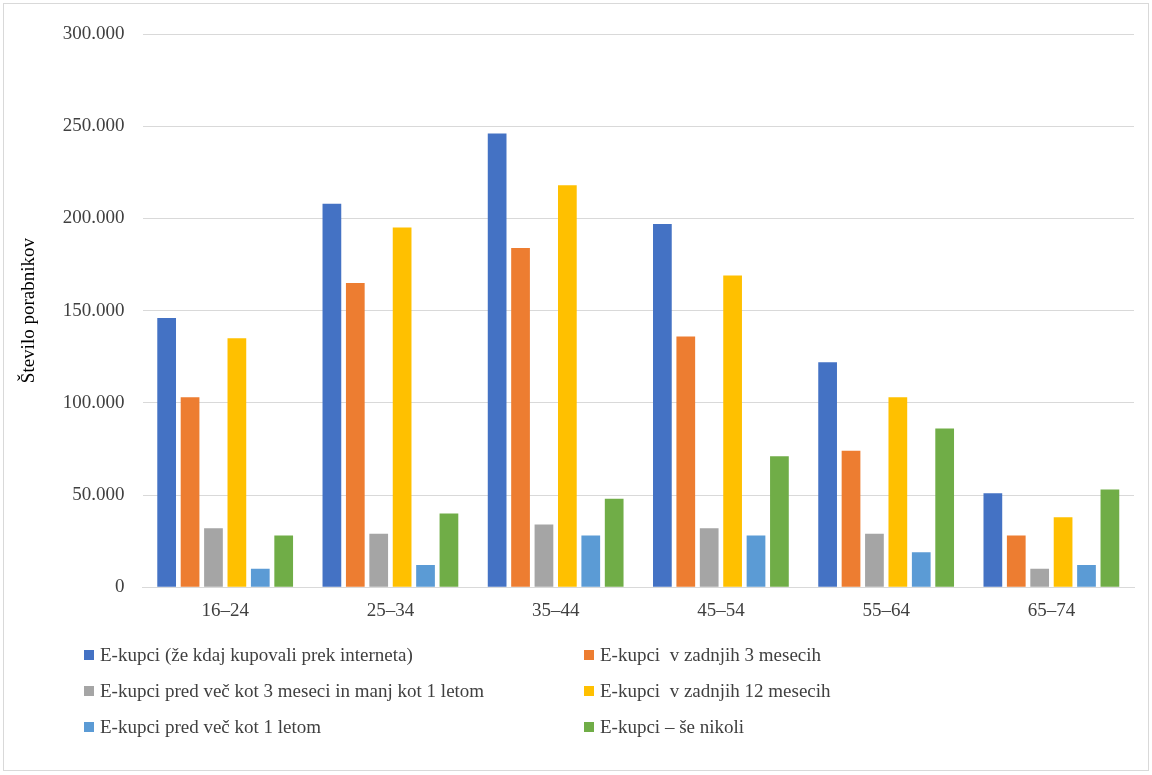 The height and width of the screenshot is (775, 1152). I want to click on legend-label: E-kupci (že kdaj kupovali prek interneta), so click(256, 655).